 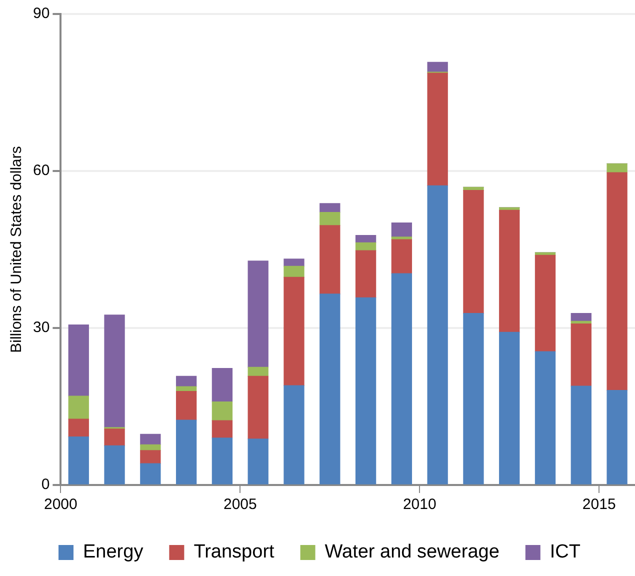 What do you see at coordinates (240, 505) in the screenshot?
I see `x-tick-label: 2005` at bounding box center [240, 505].